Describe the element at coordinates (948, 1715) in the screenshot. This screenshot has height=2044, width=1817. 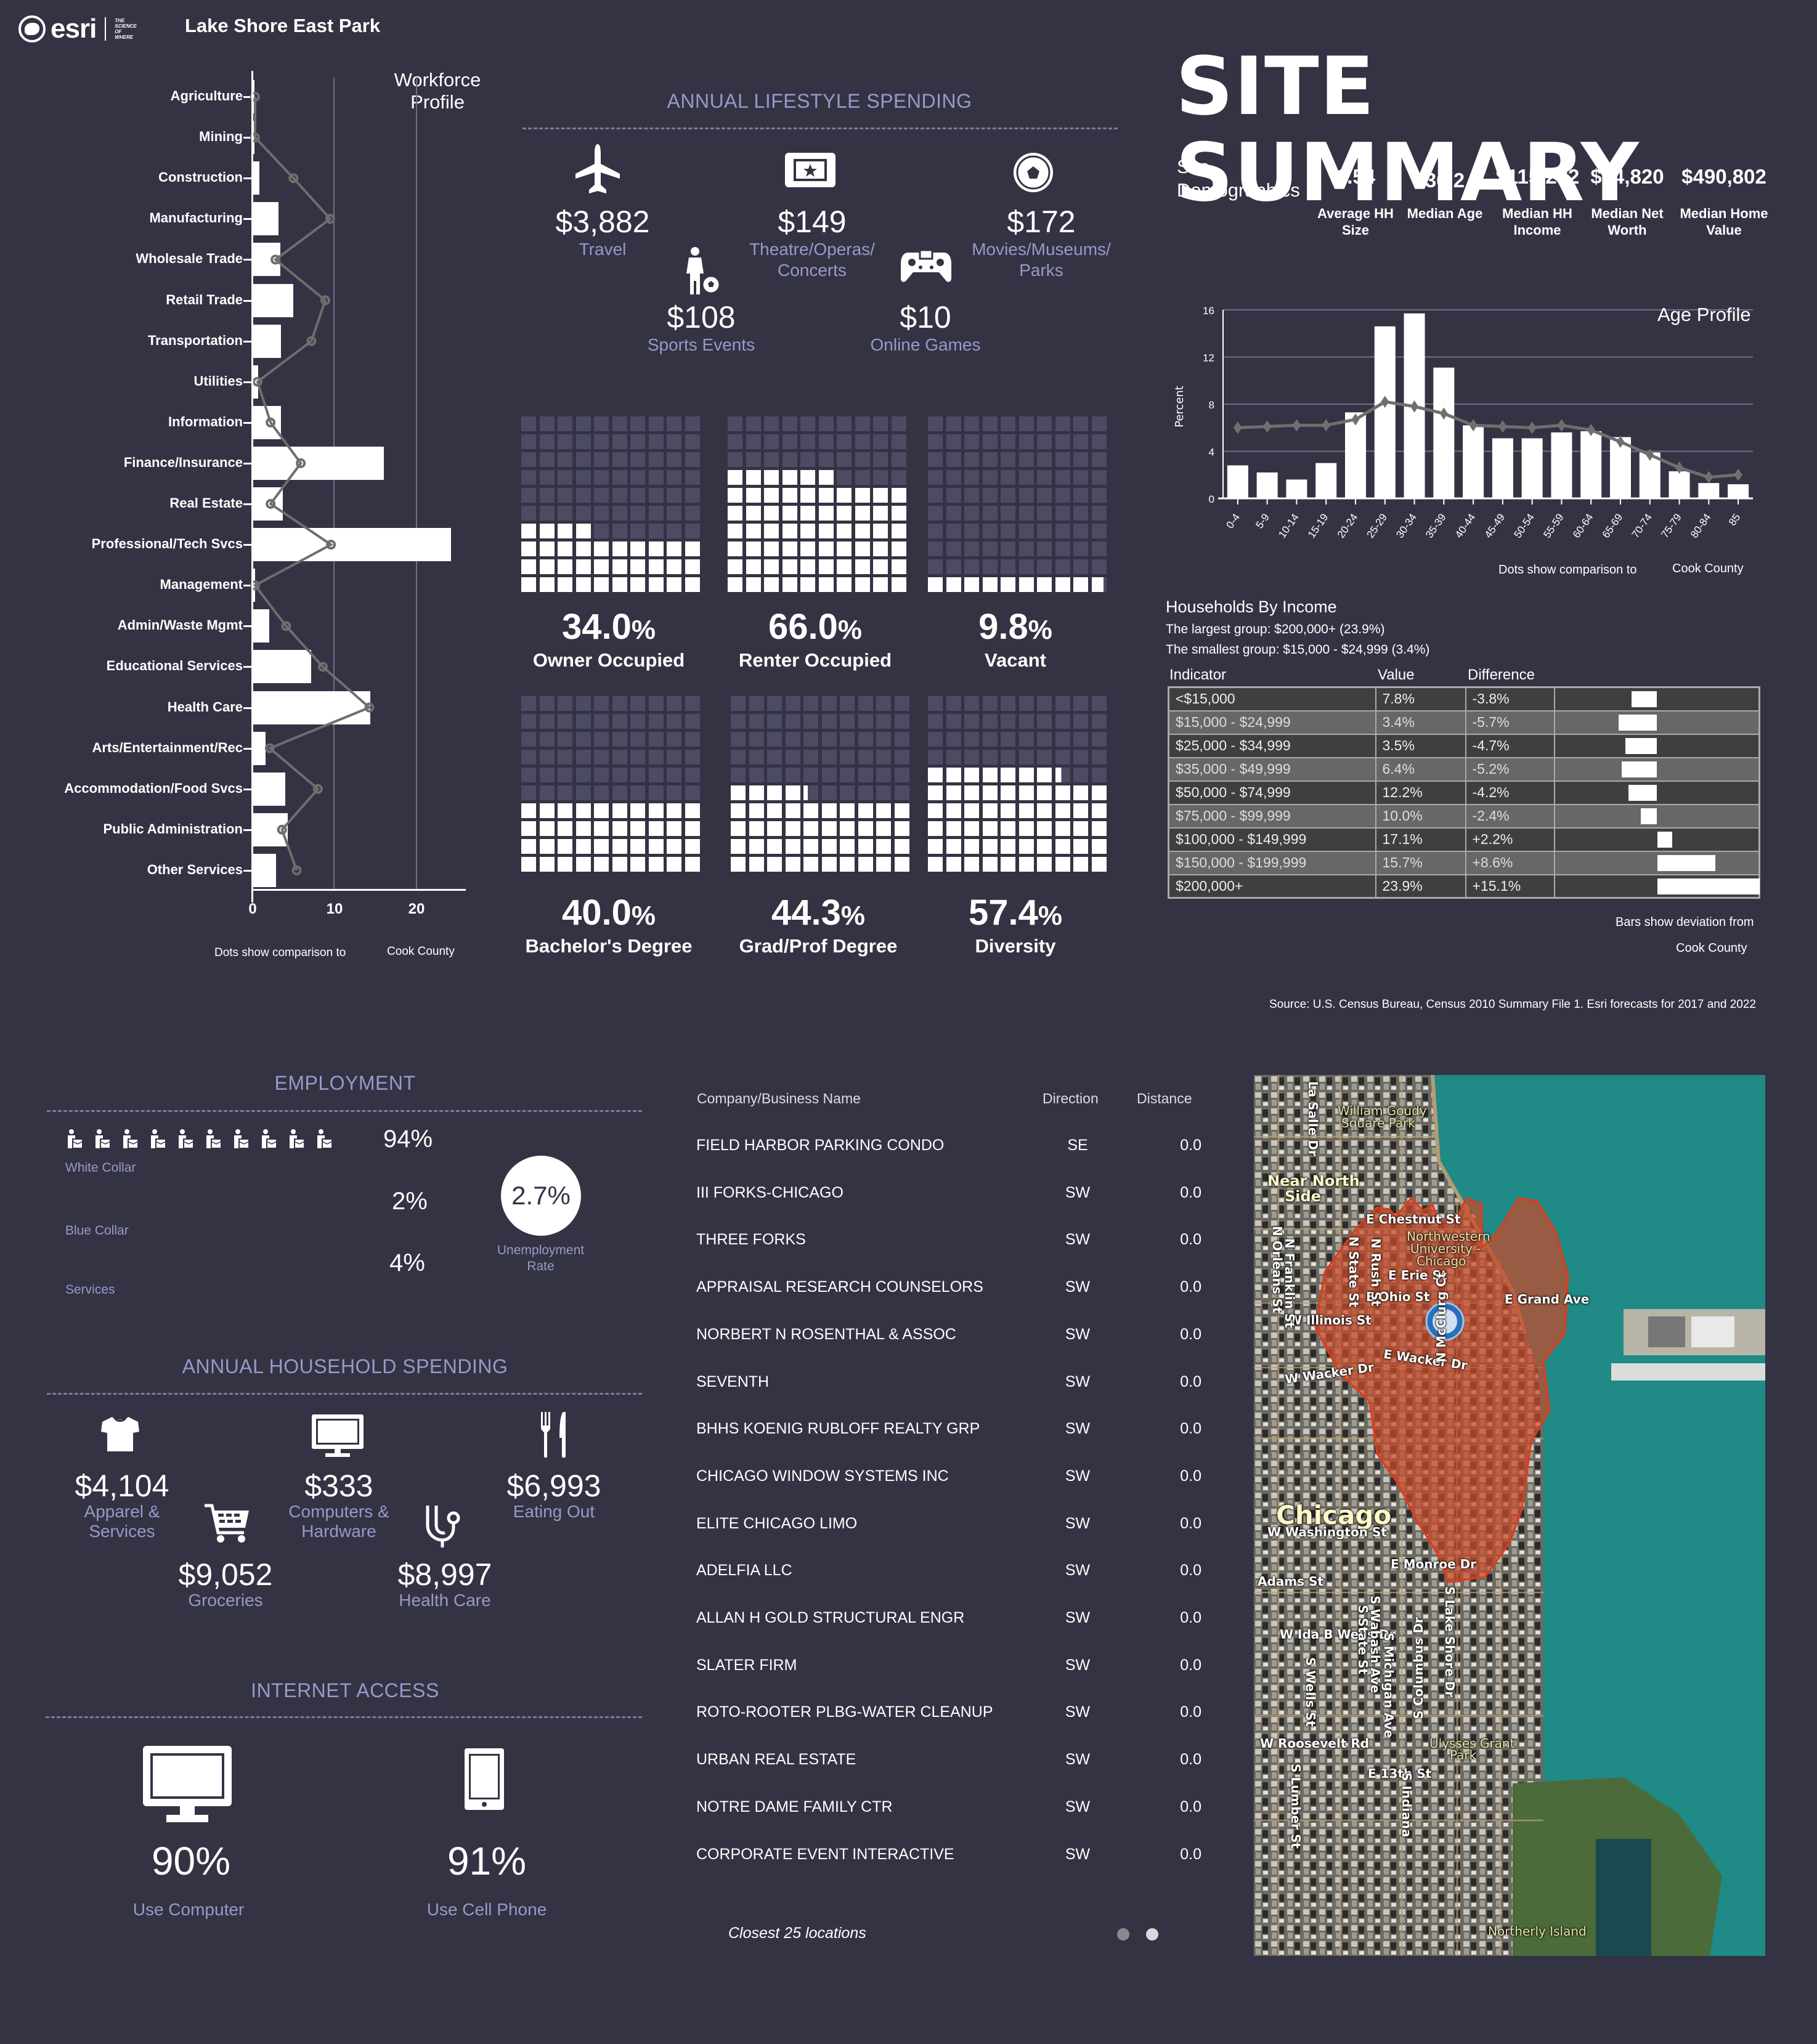
I see `business-row: ROTO-ROOTER PLBG-WATER CLEANUP SW 0.0` at that location.